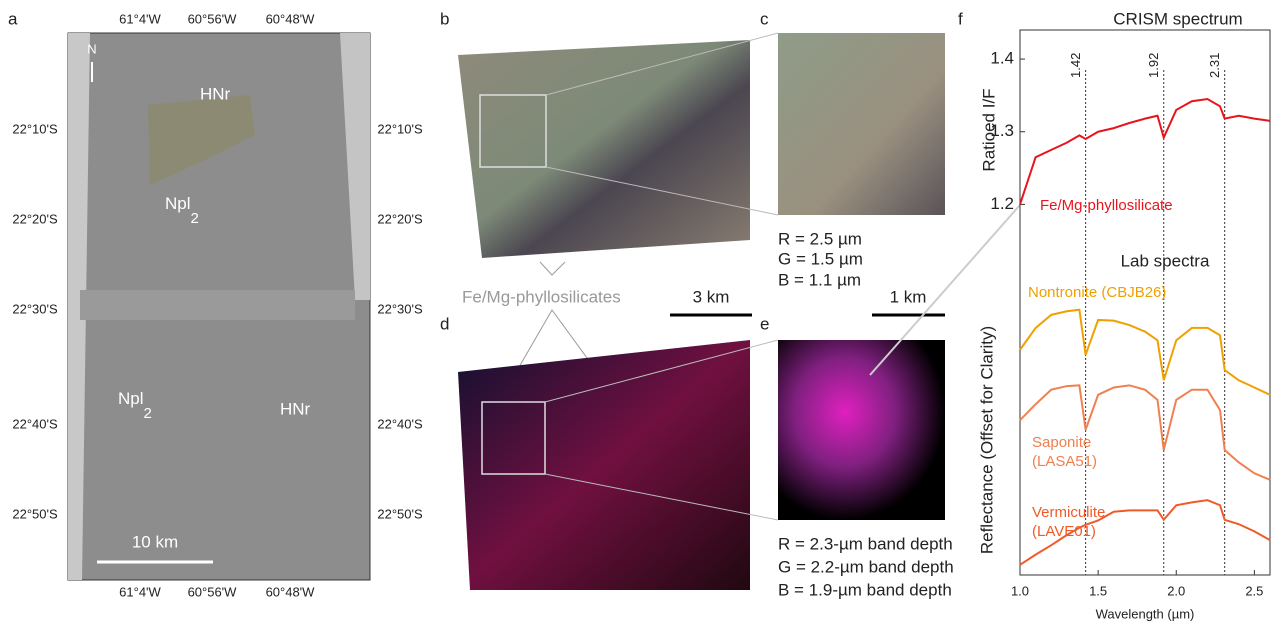 This screenshot has width=1275, height=634. What do you see at coordinates (1165, 260) in the screenshot?
I see `chart-subtitle: Lab spectra` at bounding box center [1165, 260].